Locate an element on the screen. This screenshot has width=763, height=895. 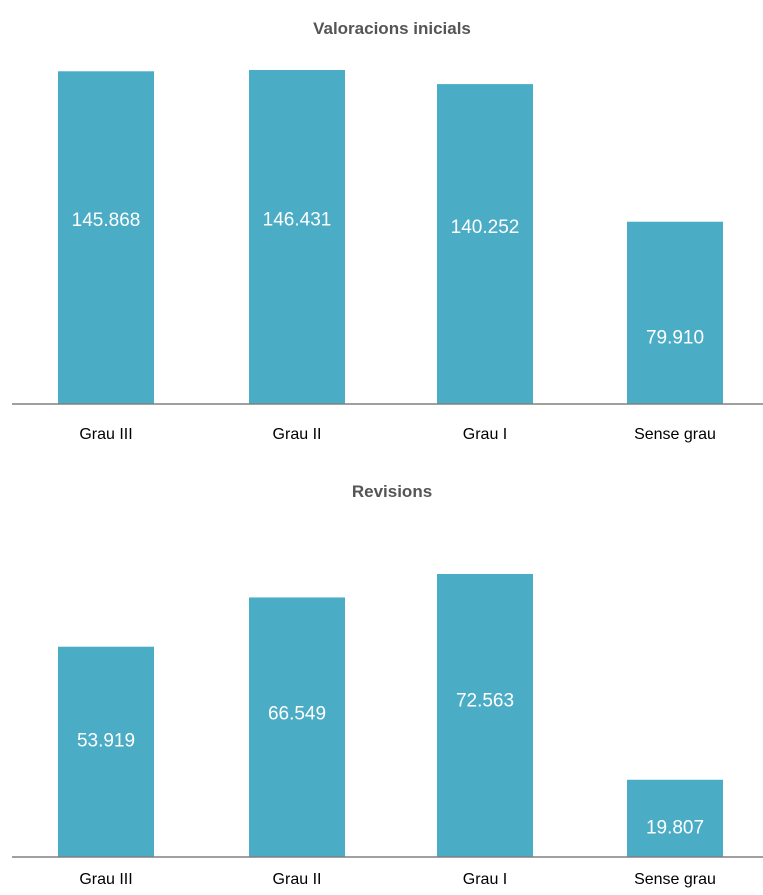
data-label-grau-i: 140.252 is located at coordinates (485, 227).